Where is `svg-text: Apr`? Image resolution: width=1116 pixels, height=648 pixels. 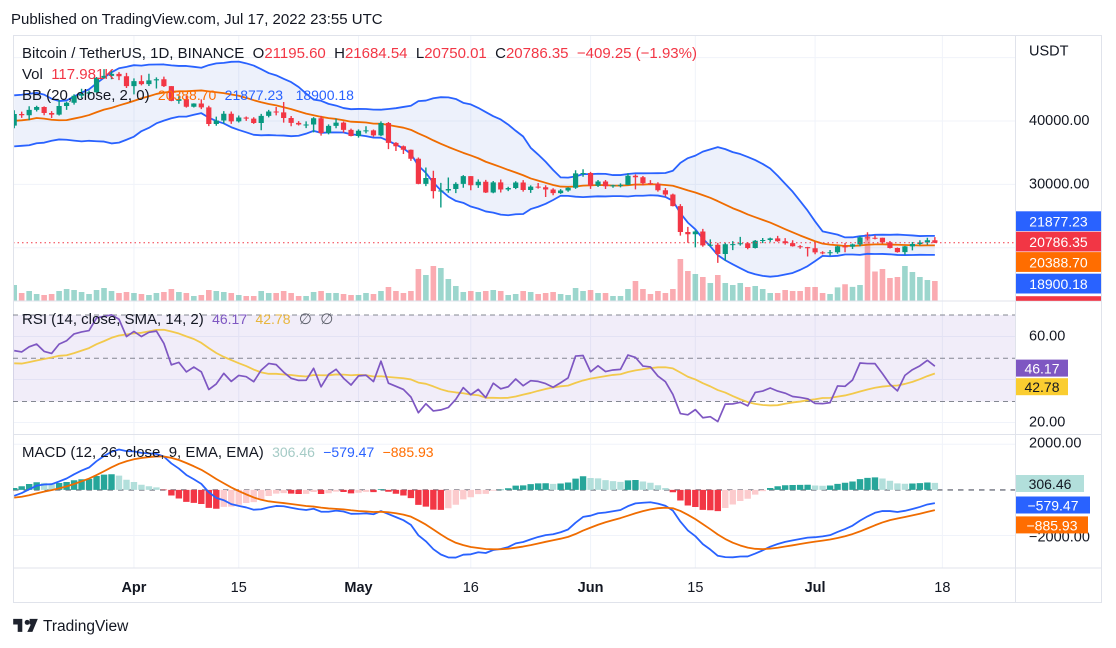 svg-text: Apr is located at coordinates (133, 588).